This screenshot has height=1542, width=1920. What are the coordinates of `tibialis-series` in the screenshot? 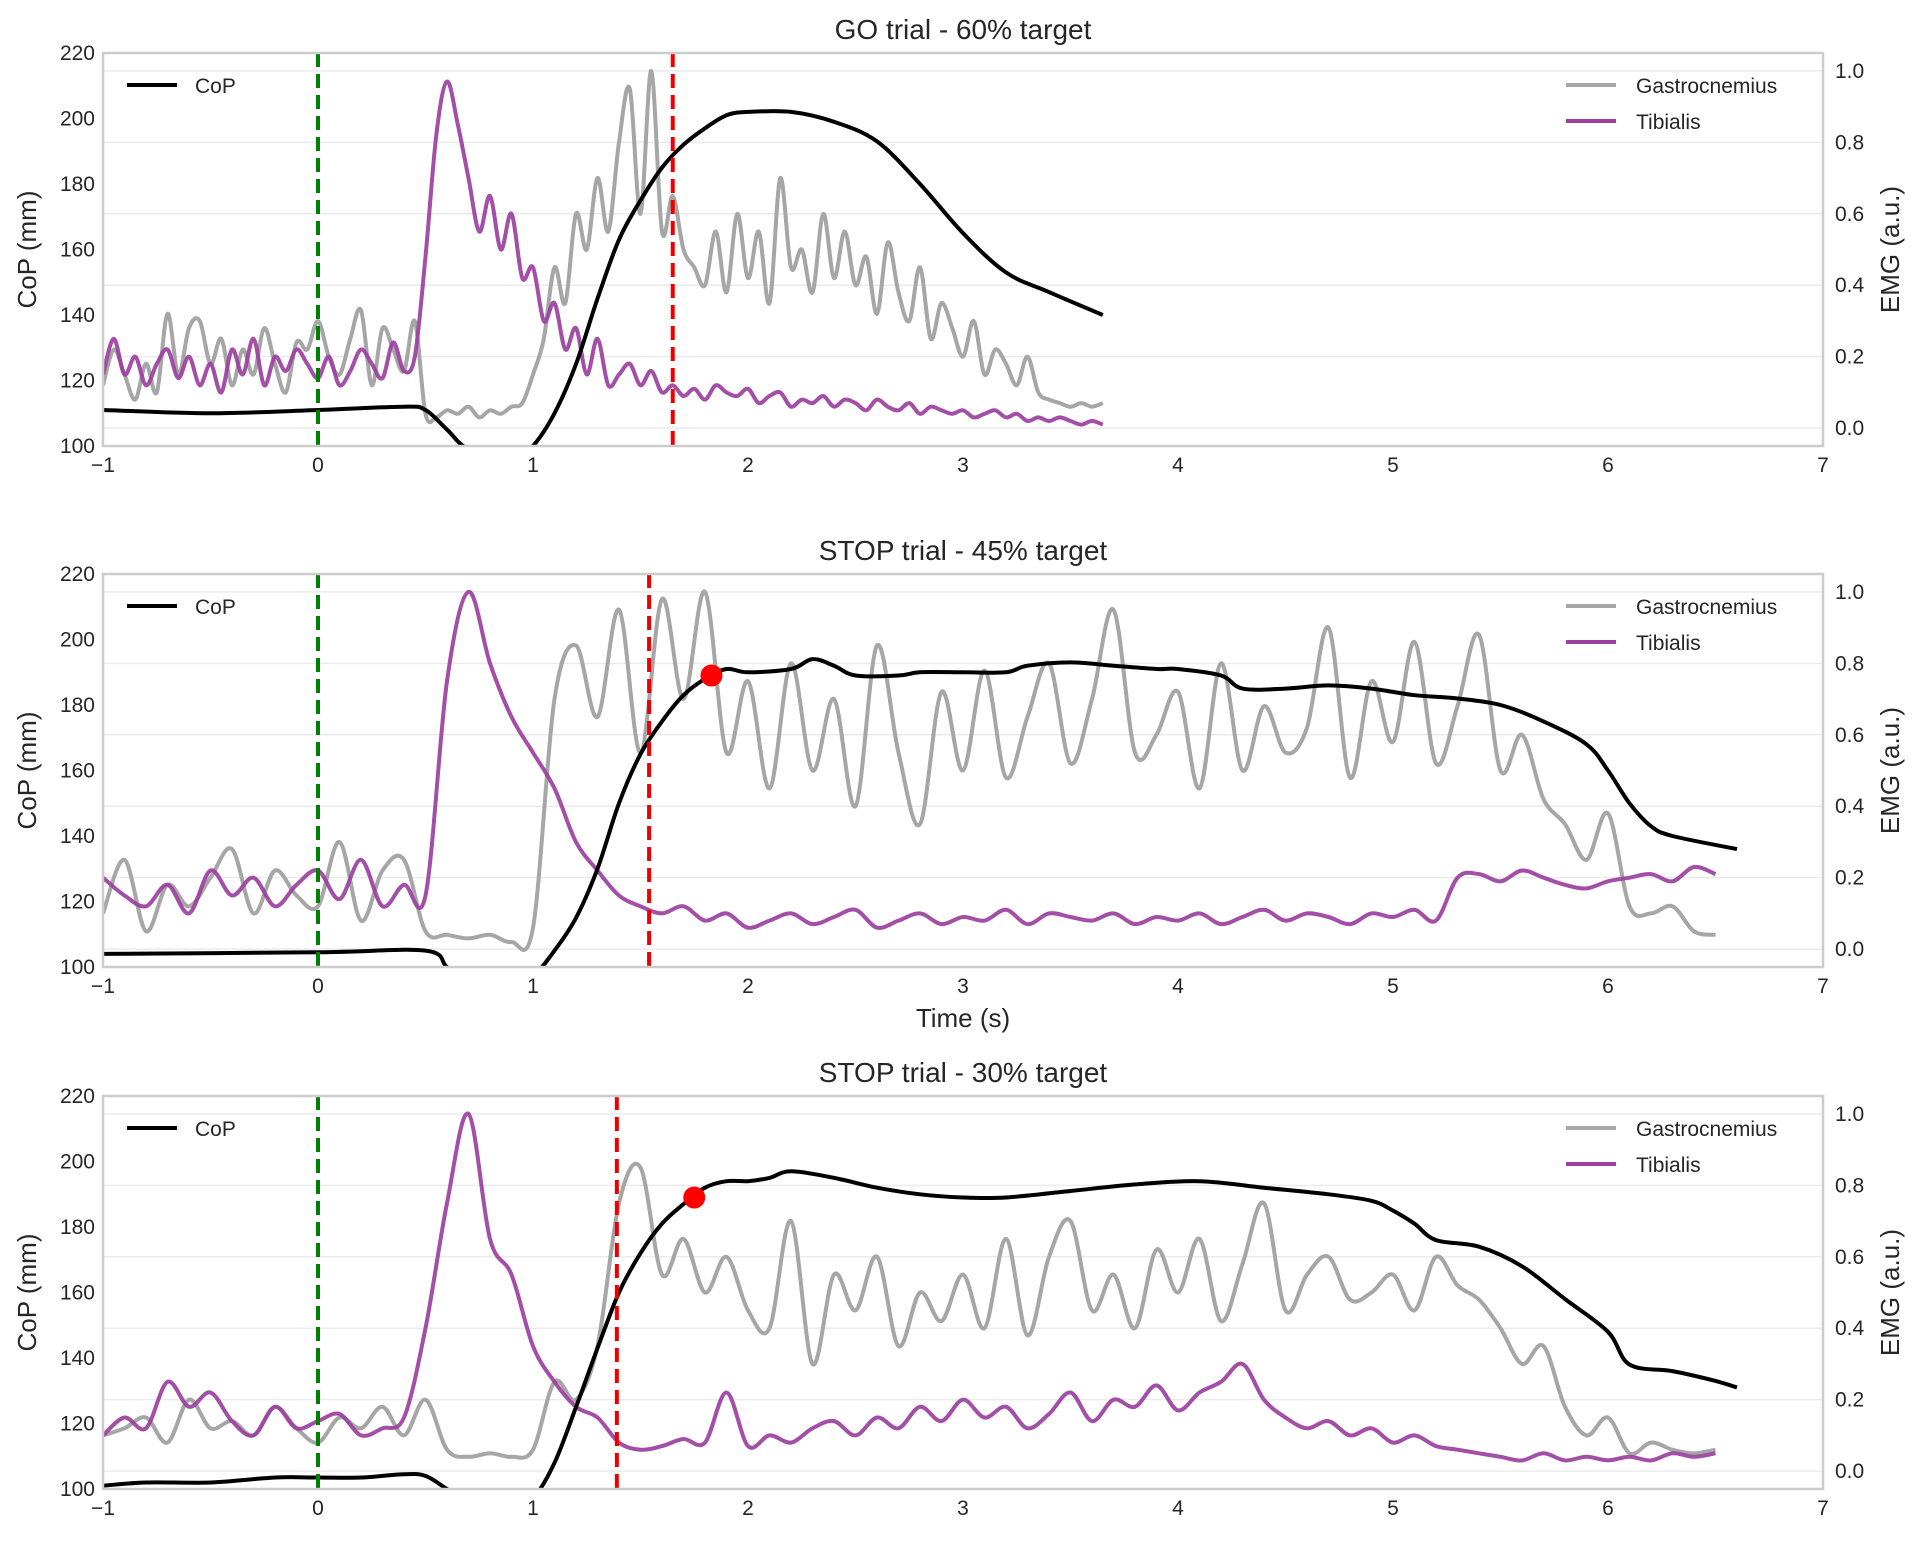 It's located at (603, 253).